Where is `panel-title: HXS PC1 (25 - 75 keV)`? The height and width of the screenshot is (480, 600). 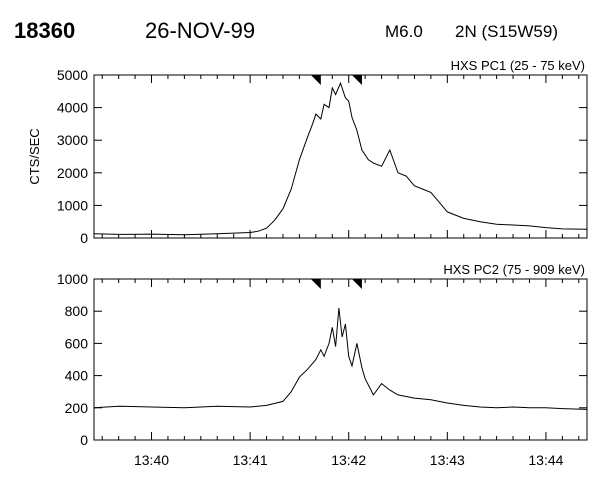
panel-title: HXS PC1 (25 - 75 keV) is located at coordinates (518, 65).